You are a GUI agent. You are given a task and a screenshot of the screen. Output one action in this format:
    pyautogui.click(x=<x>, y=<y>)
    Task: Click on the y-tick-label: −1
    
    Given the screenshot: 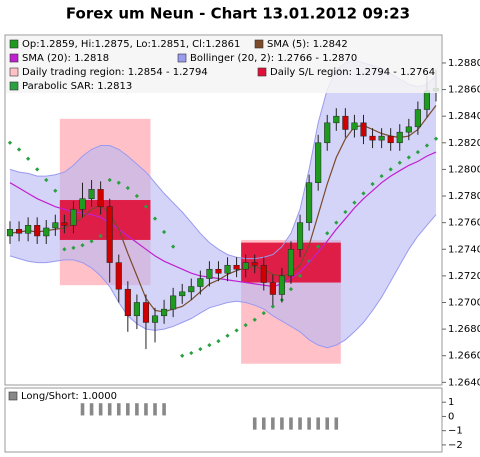 What is the action you would take?
    pyautogui.click(x=455, y=431)
    